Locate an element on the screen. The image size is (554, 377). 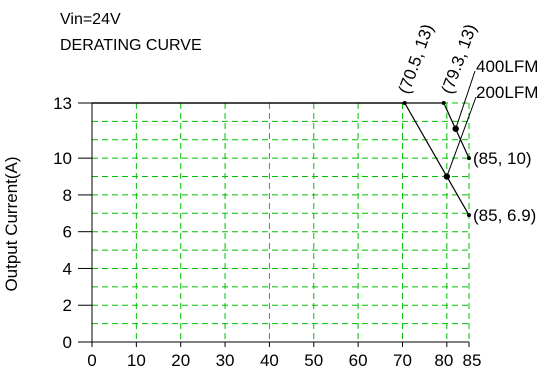
leader-line-400lfm is located at coordinates (465, 99).